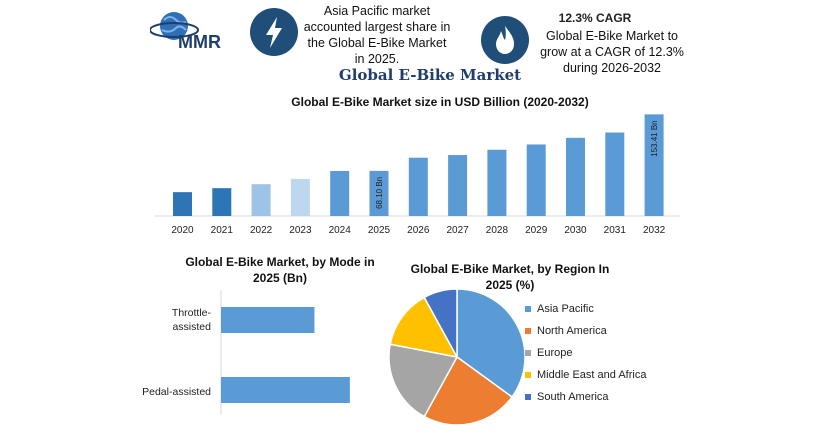  Describe the element at coordinates (555, 353) in the screenshot. I see `legend-label-europe: Europe` at that location.